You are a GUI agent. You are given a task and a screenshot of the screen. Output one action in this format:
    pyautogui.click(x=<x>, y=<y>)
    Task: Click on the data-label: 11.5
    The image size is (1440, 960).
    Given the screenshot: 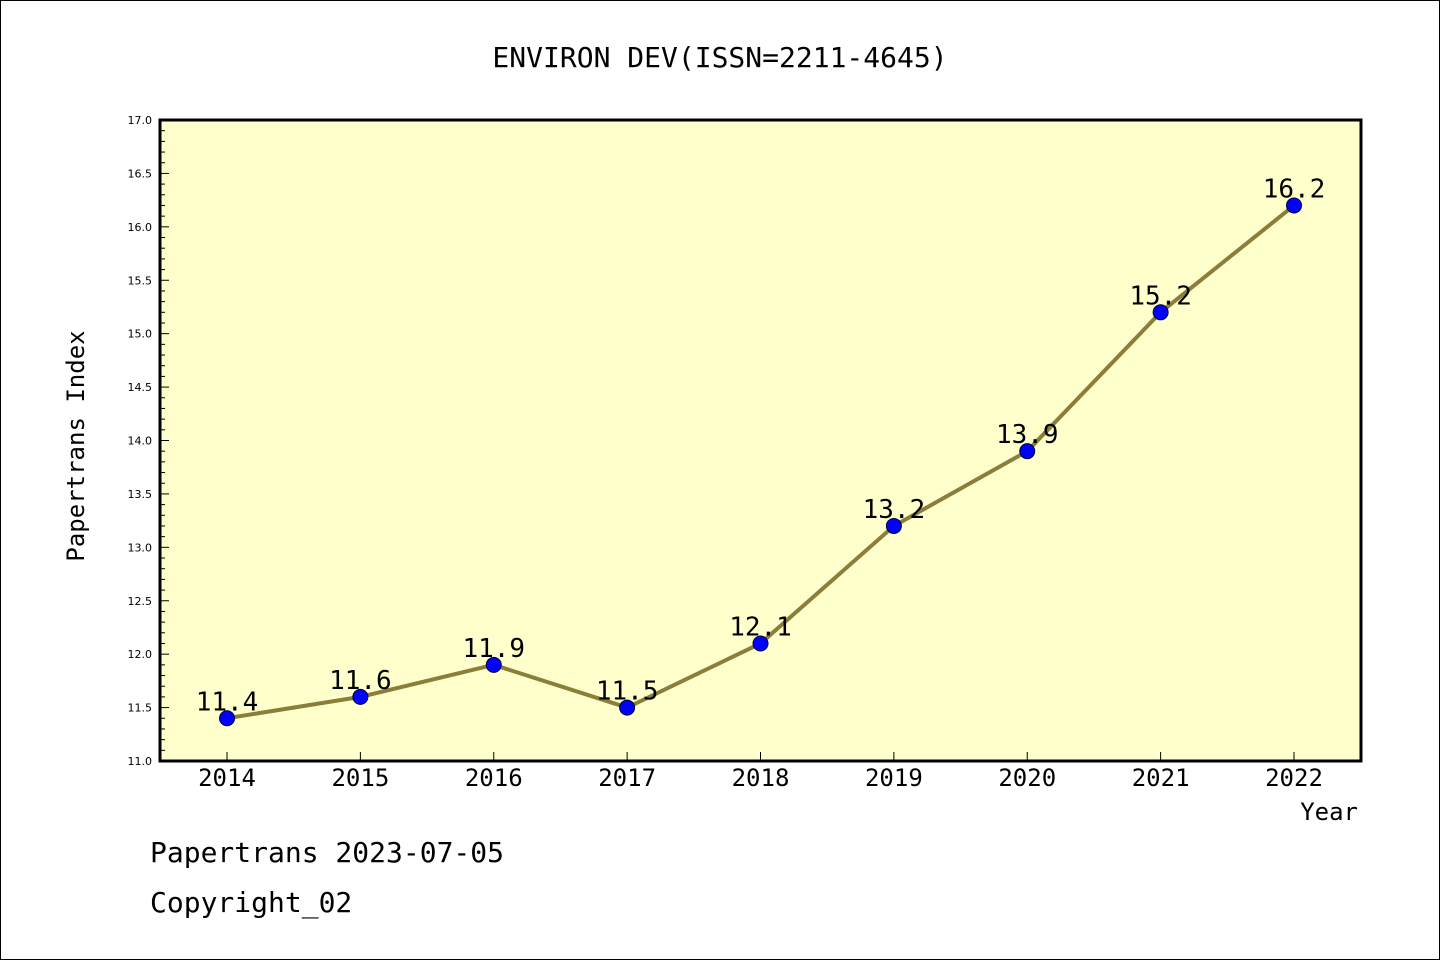 What is the action you would take?
    pyautogui.click(x=627, y=692)
    